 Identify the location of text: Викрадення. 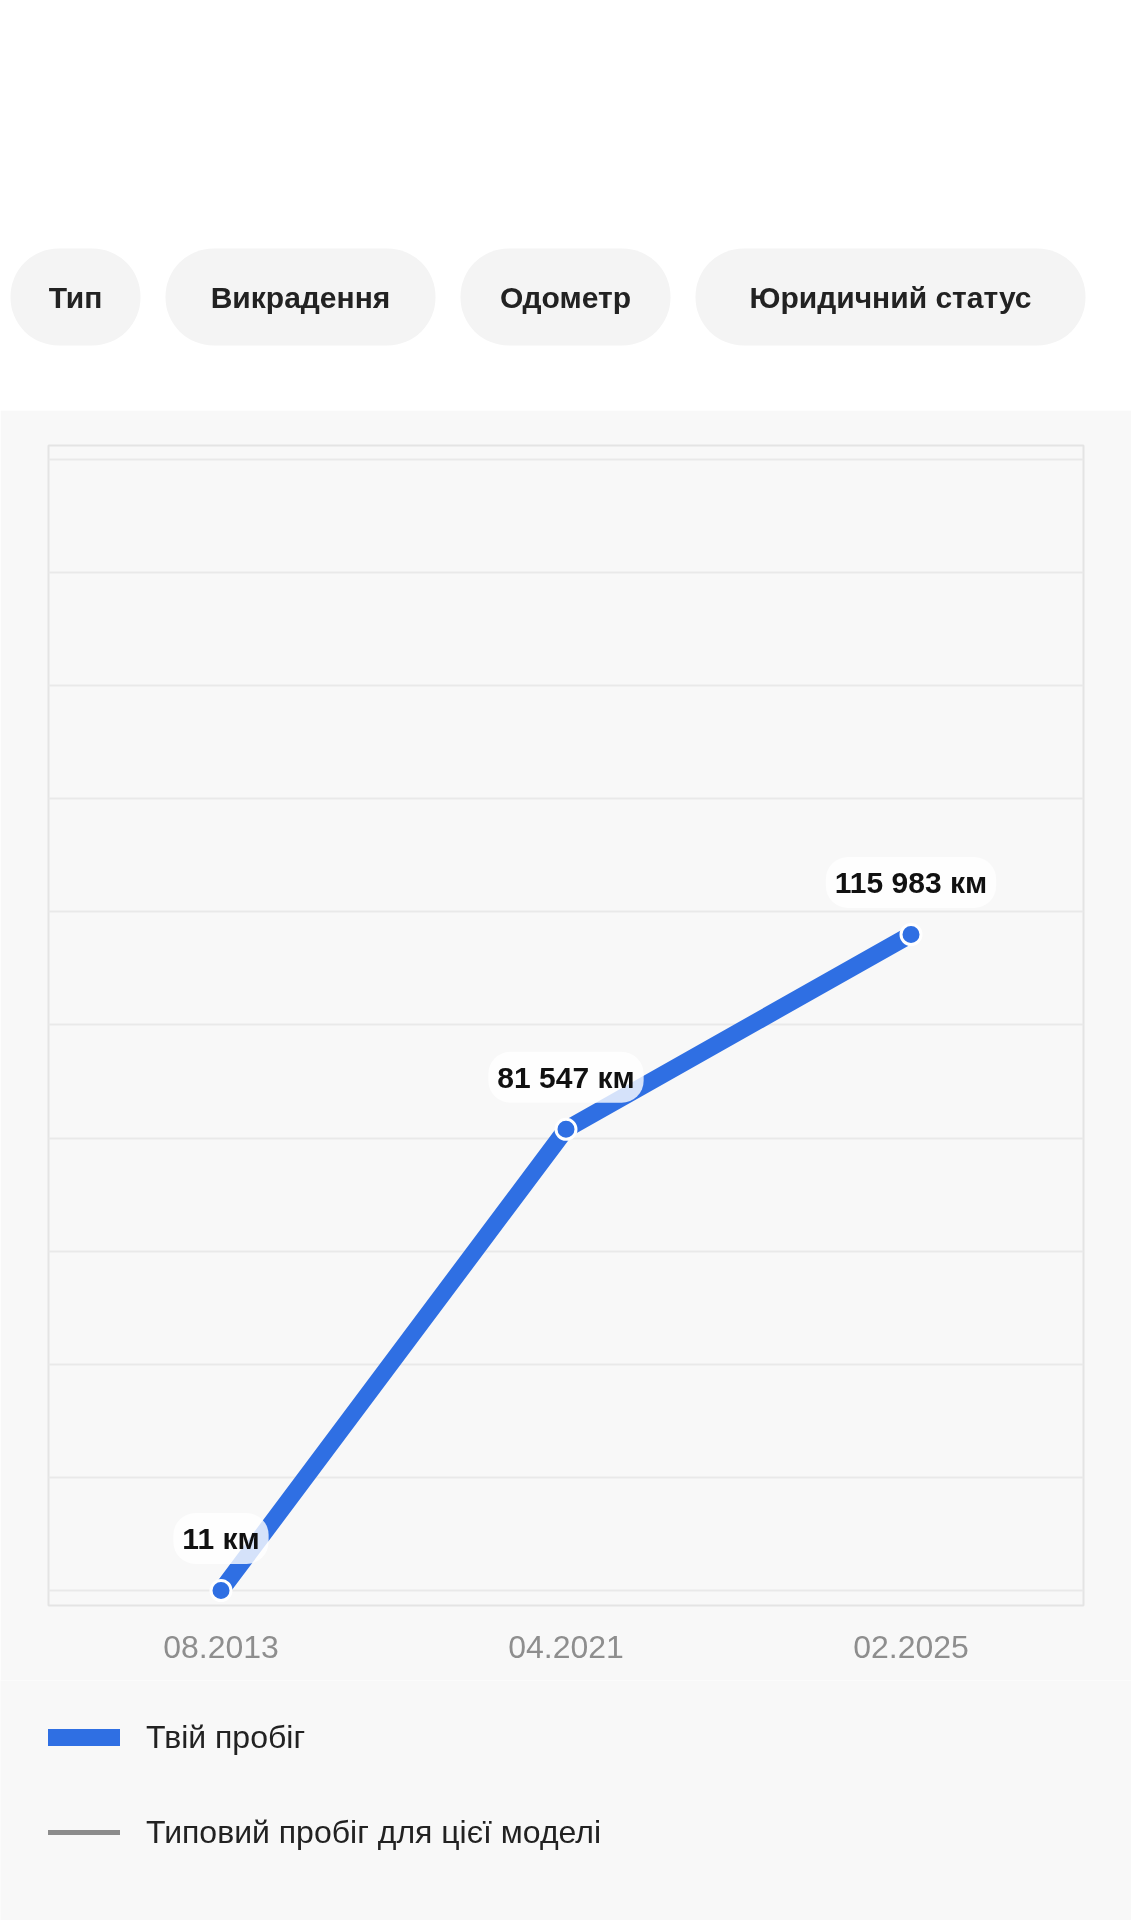
(300, 297).